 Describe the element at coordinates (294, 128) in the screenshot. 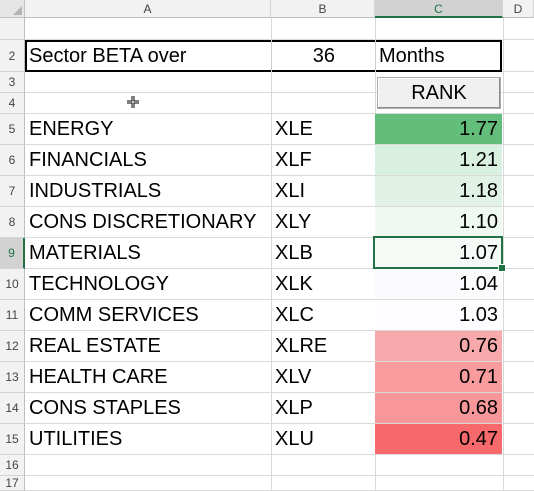

I see `ticker-cell: XLE` at that location.